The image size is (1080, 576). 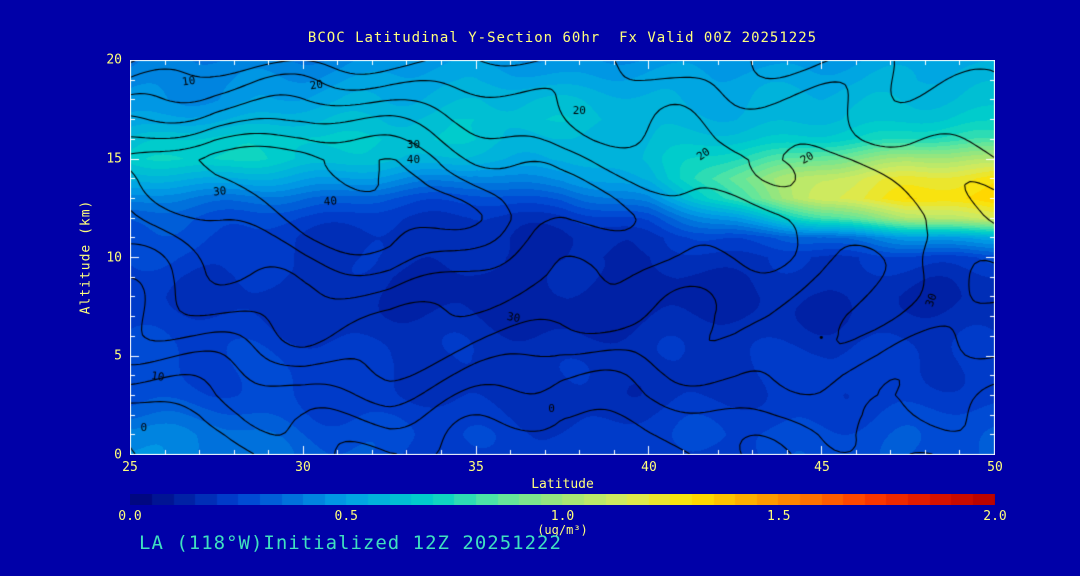 I want to click on colorbar-tick-label: 1.5, so click(x=779, y=516).